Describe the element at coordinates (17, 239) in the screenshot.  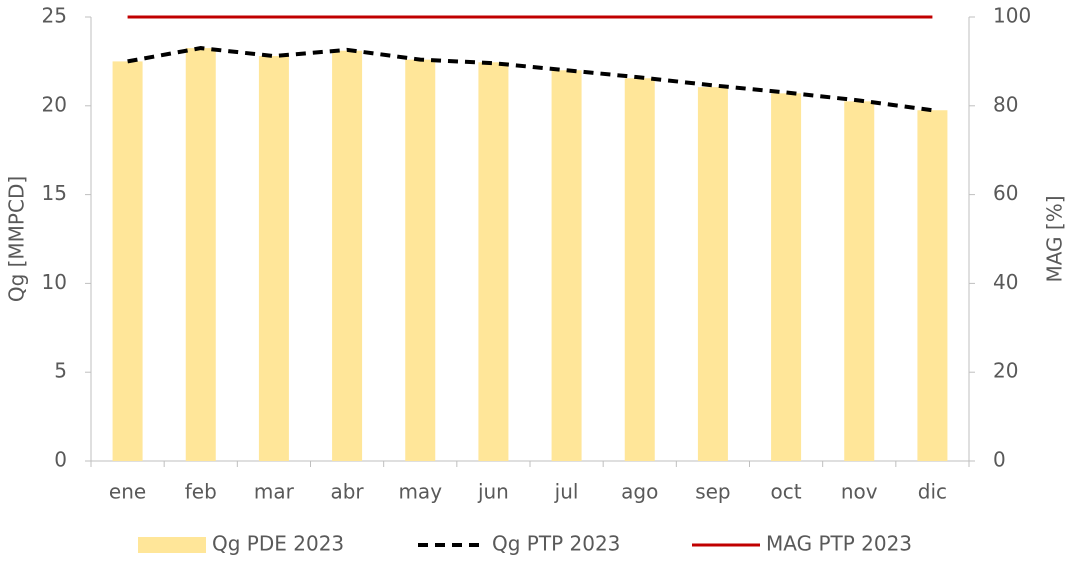
I see `y-axis-label: Qg [MMPCD]` at that location.